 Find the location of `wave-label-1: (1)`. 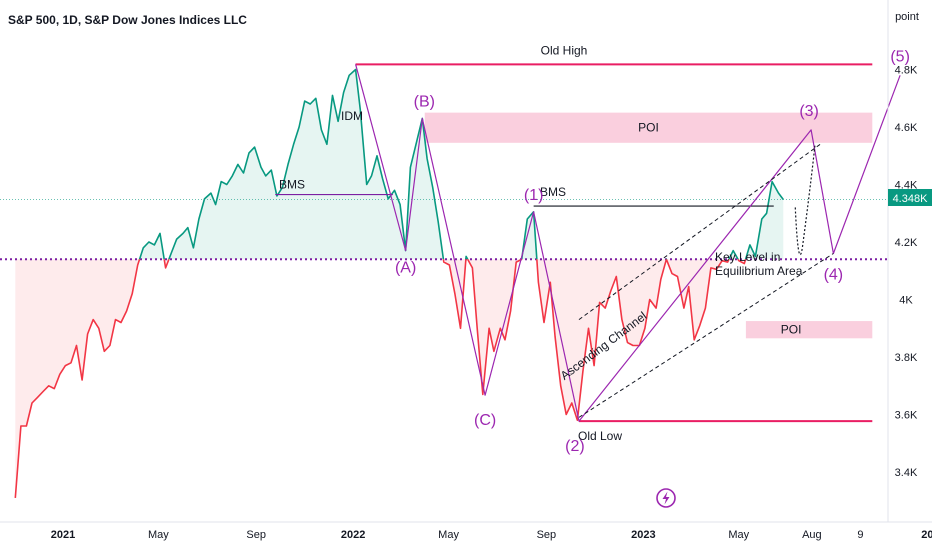

wave-label-1: (1) is located at coordinates (534, 195).